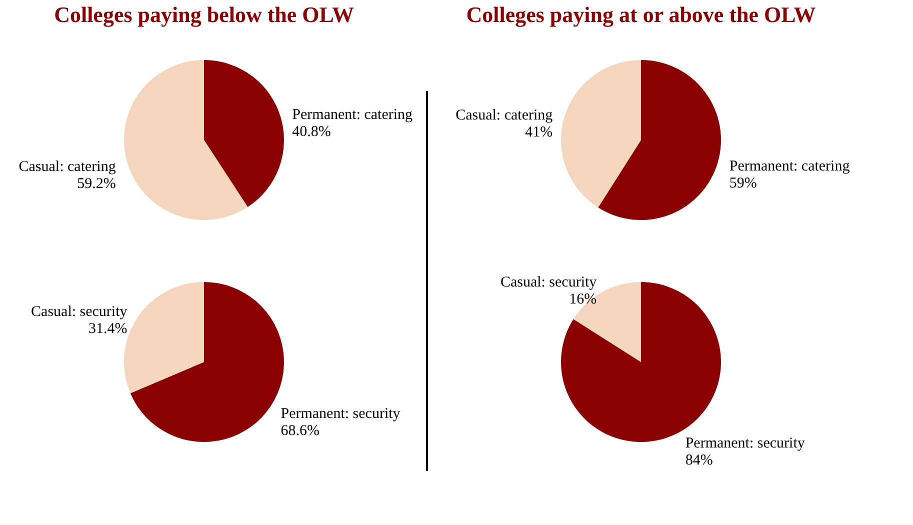  Describe the element at coordinates (96, 184) in the screenshot. I see `data-label: 59.2%` at that location.